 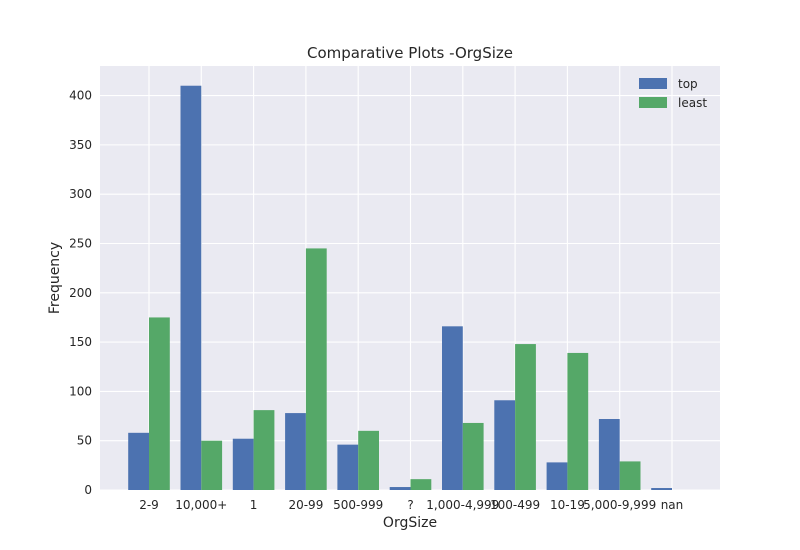 What do you see at coordinates (80, 96) in the screenshot?
I see `y-tick-label: 400` at bounding box center [80, 96].